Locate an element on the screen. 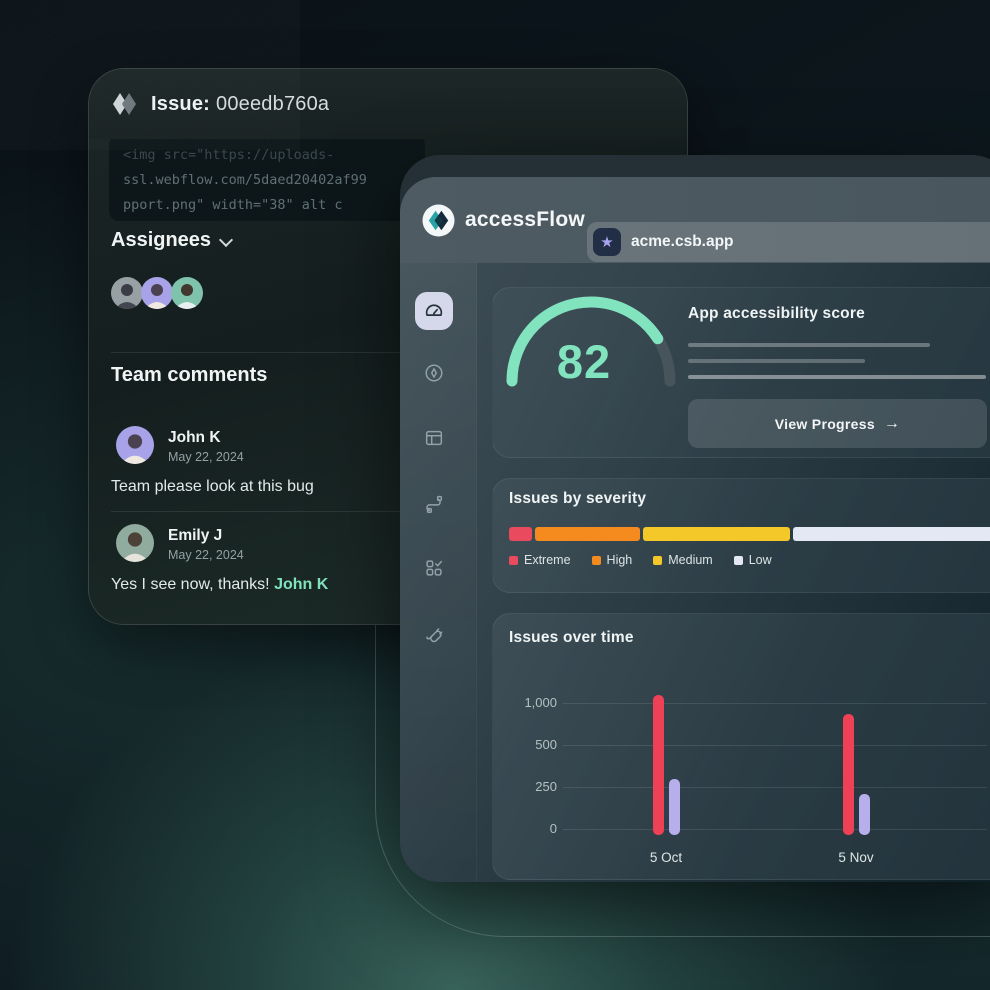  sidebar-item-dashboard is located at coordinates (434, 311).